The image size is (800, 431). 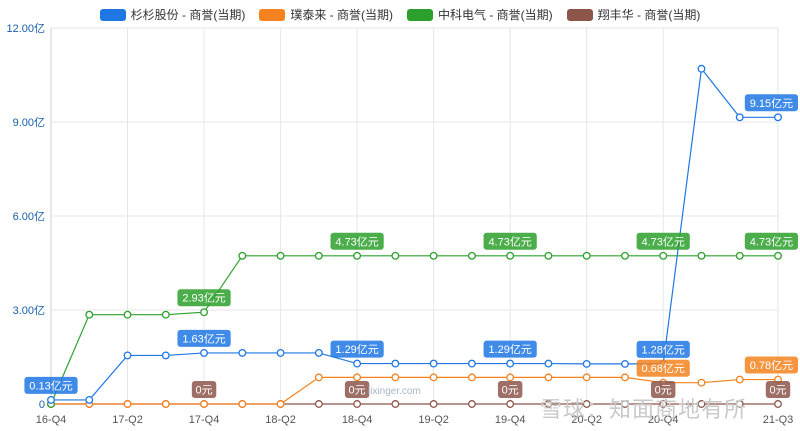 What do you see at coordinates (51, 420) in the screenshot?
I see `x-tick-label: 16-Q4` at bounding box center [51, 420].